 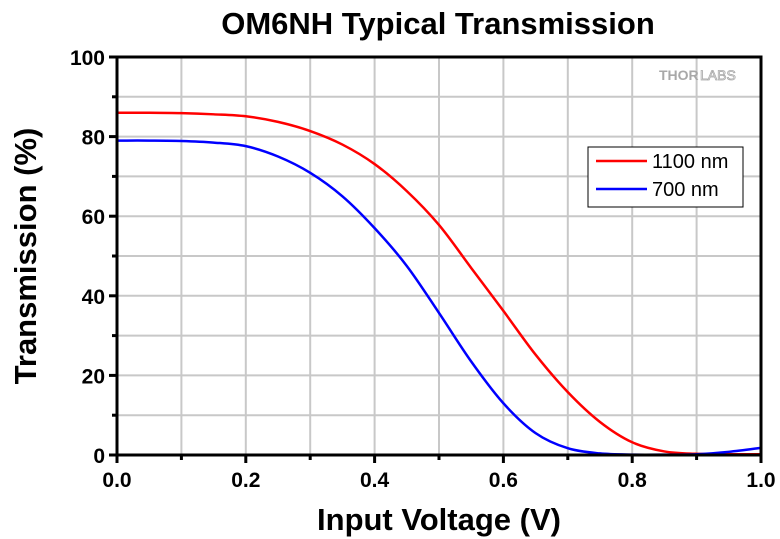 What do you see at coordinates (93, 217) in the screenshot?
I see `y-tick-label: 60` at bounding box center [93, 217].